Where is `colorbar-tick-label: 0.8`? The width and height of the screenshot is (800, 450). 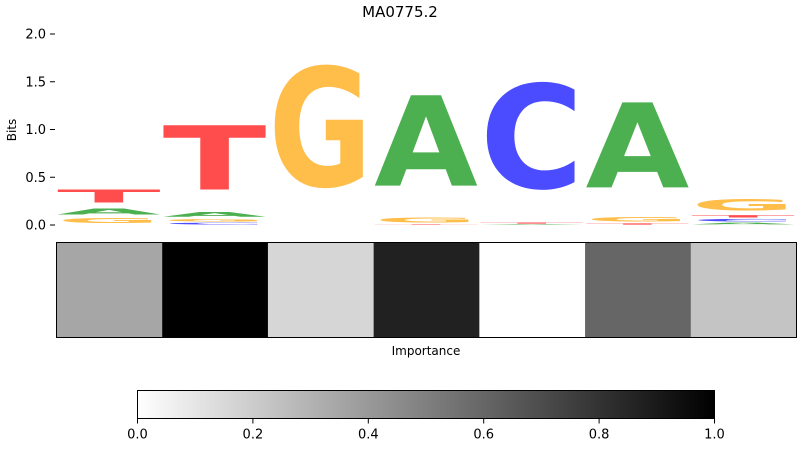 colorbar-tick-label: 0.8 is located at coordinates (599, 435).